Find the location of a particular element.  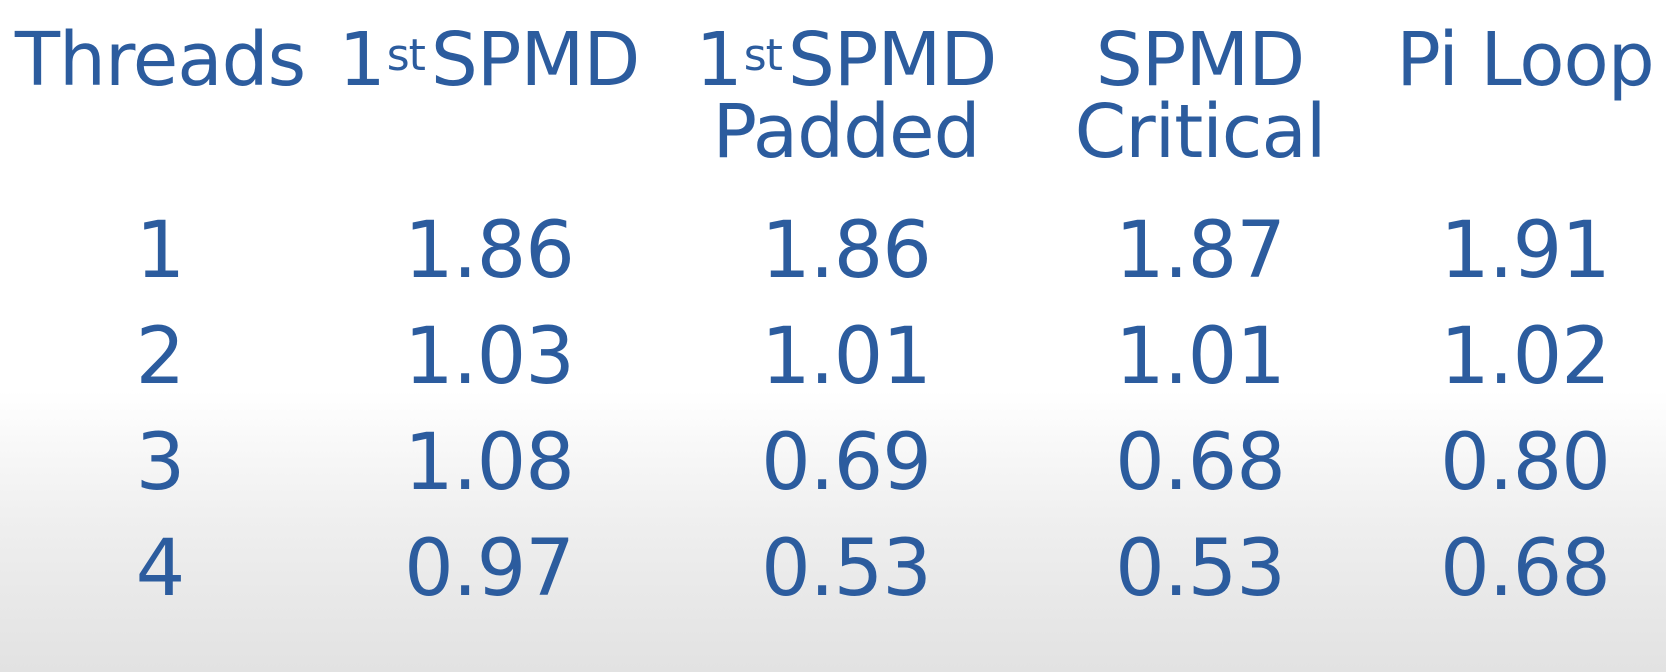

header-1st-spmd-label: 1stSPMD is located at coordinates (489, 60).